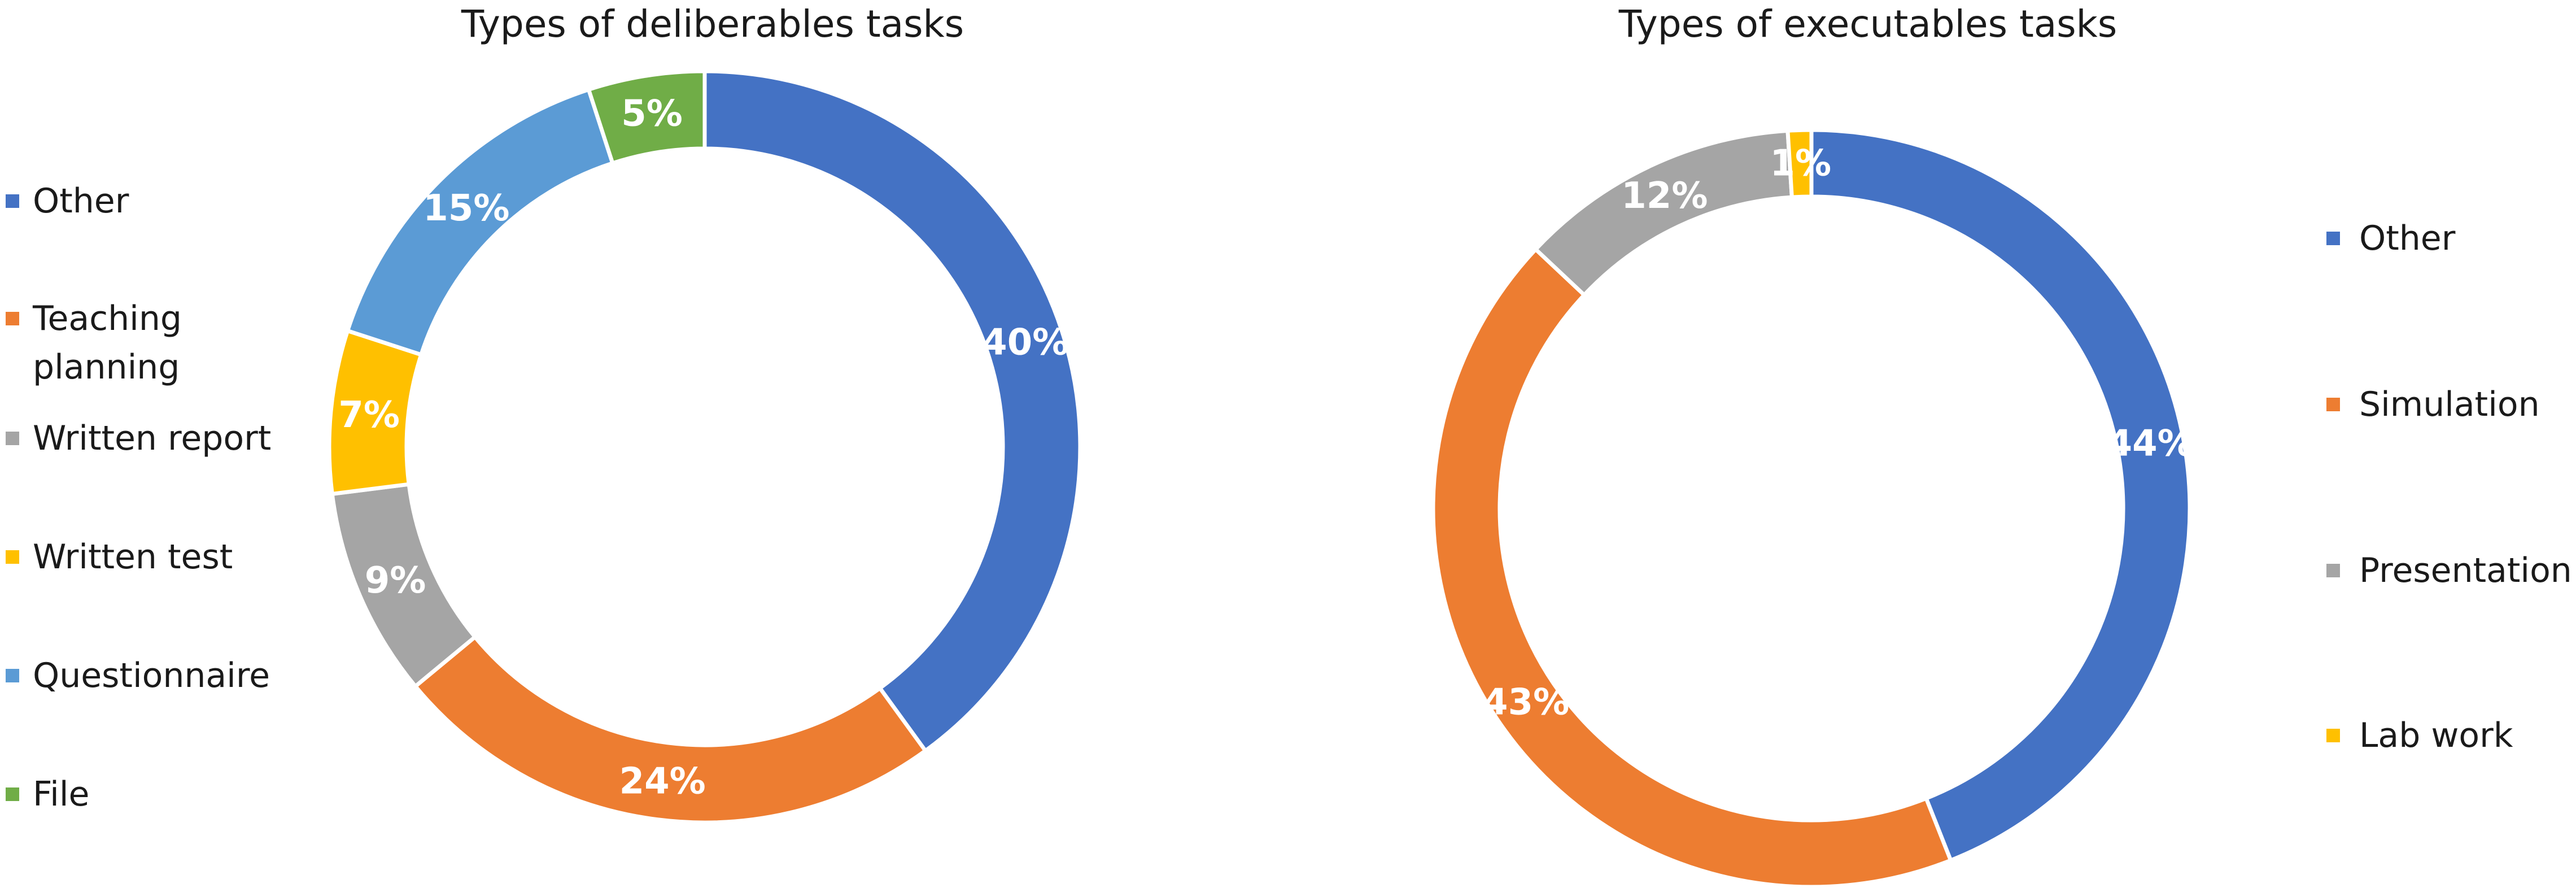 Image resolution: width=2576 pixels, height=892 pixels. Describe the element at coordinates (151, 675) in the screenshot. I see `legend-label: Questionnaire` at that location.